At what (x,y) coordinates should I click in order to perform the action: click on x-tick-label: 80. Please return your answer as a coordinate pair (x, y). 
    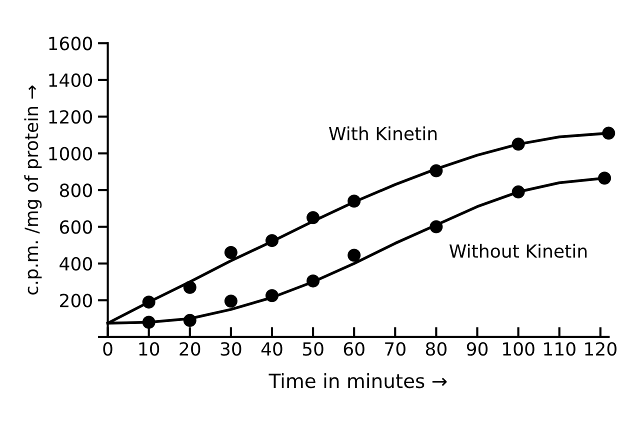
    Looking at the image, I should click on (436, 349).